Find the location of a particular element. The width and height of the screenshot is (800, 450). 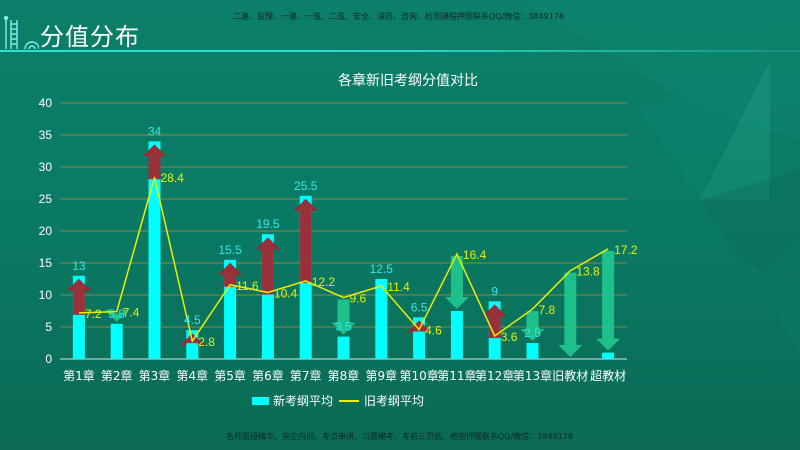

y-tick-label: 20 is located at coordinates (46, 231).